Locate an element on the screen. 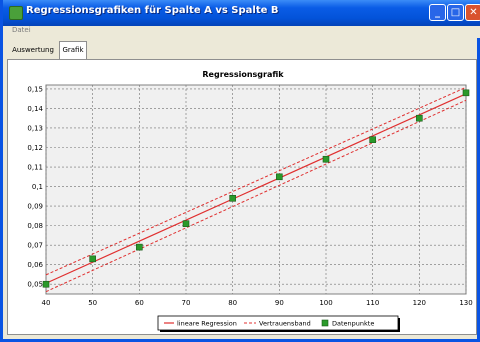  y-tick-label: 0,14 is located at coordinates (35, 109).